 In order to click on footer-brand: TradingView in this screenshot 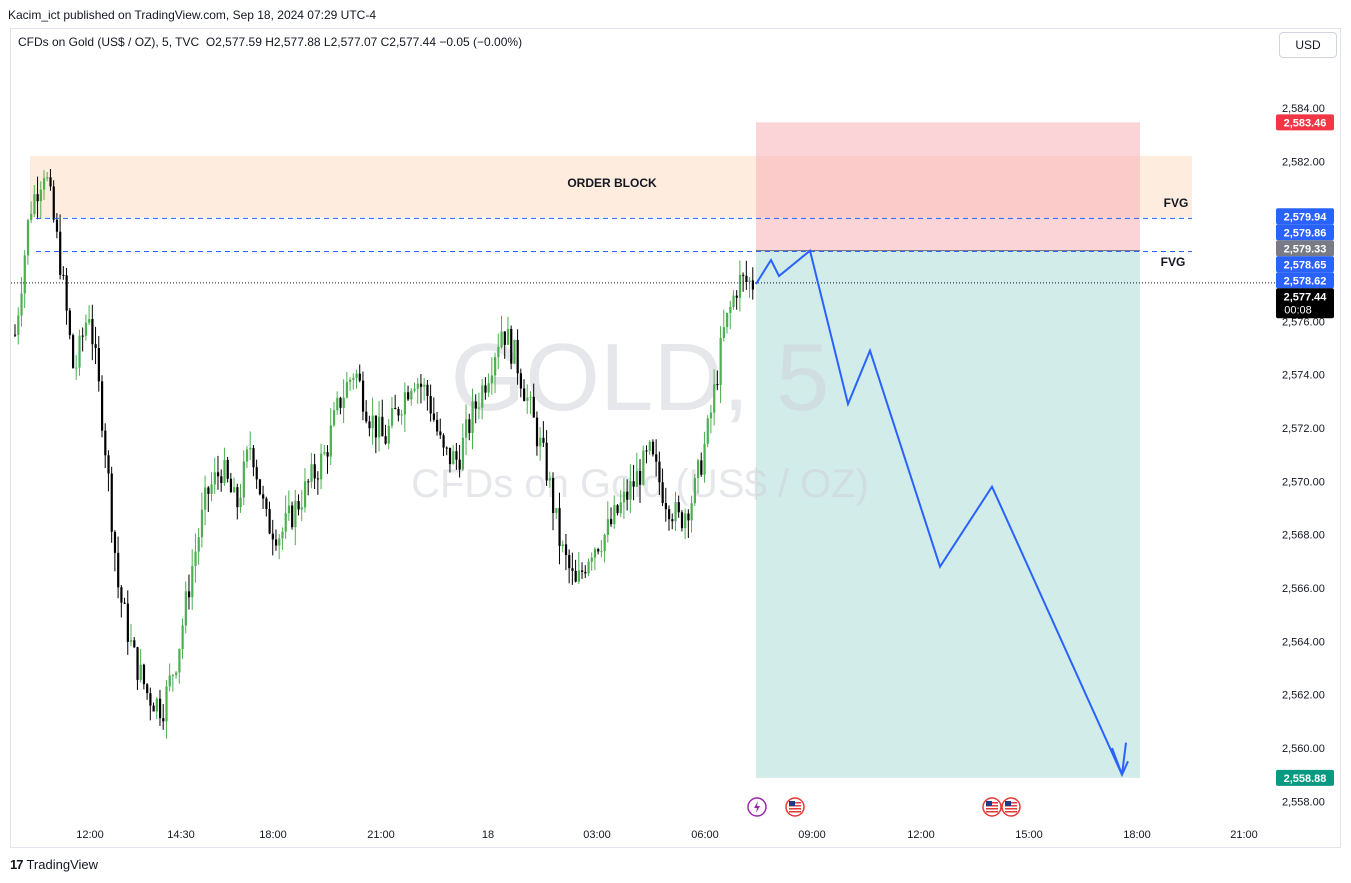, I will do `click(62, 864)`.